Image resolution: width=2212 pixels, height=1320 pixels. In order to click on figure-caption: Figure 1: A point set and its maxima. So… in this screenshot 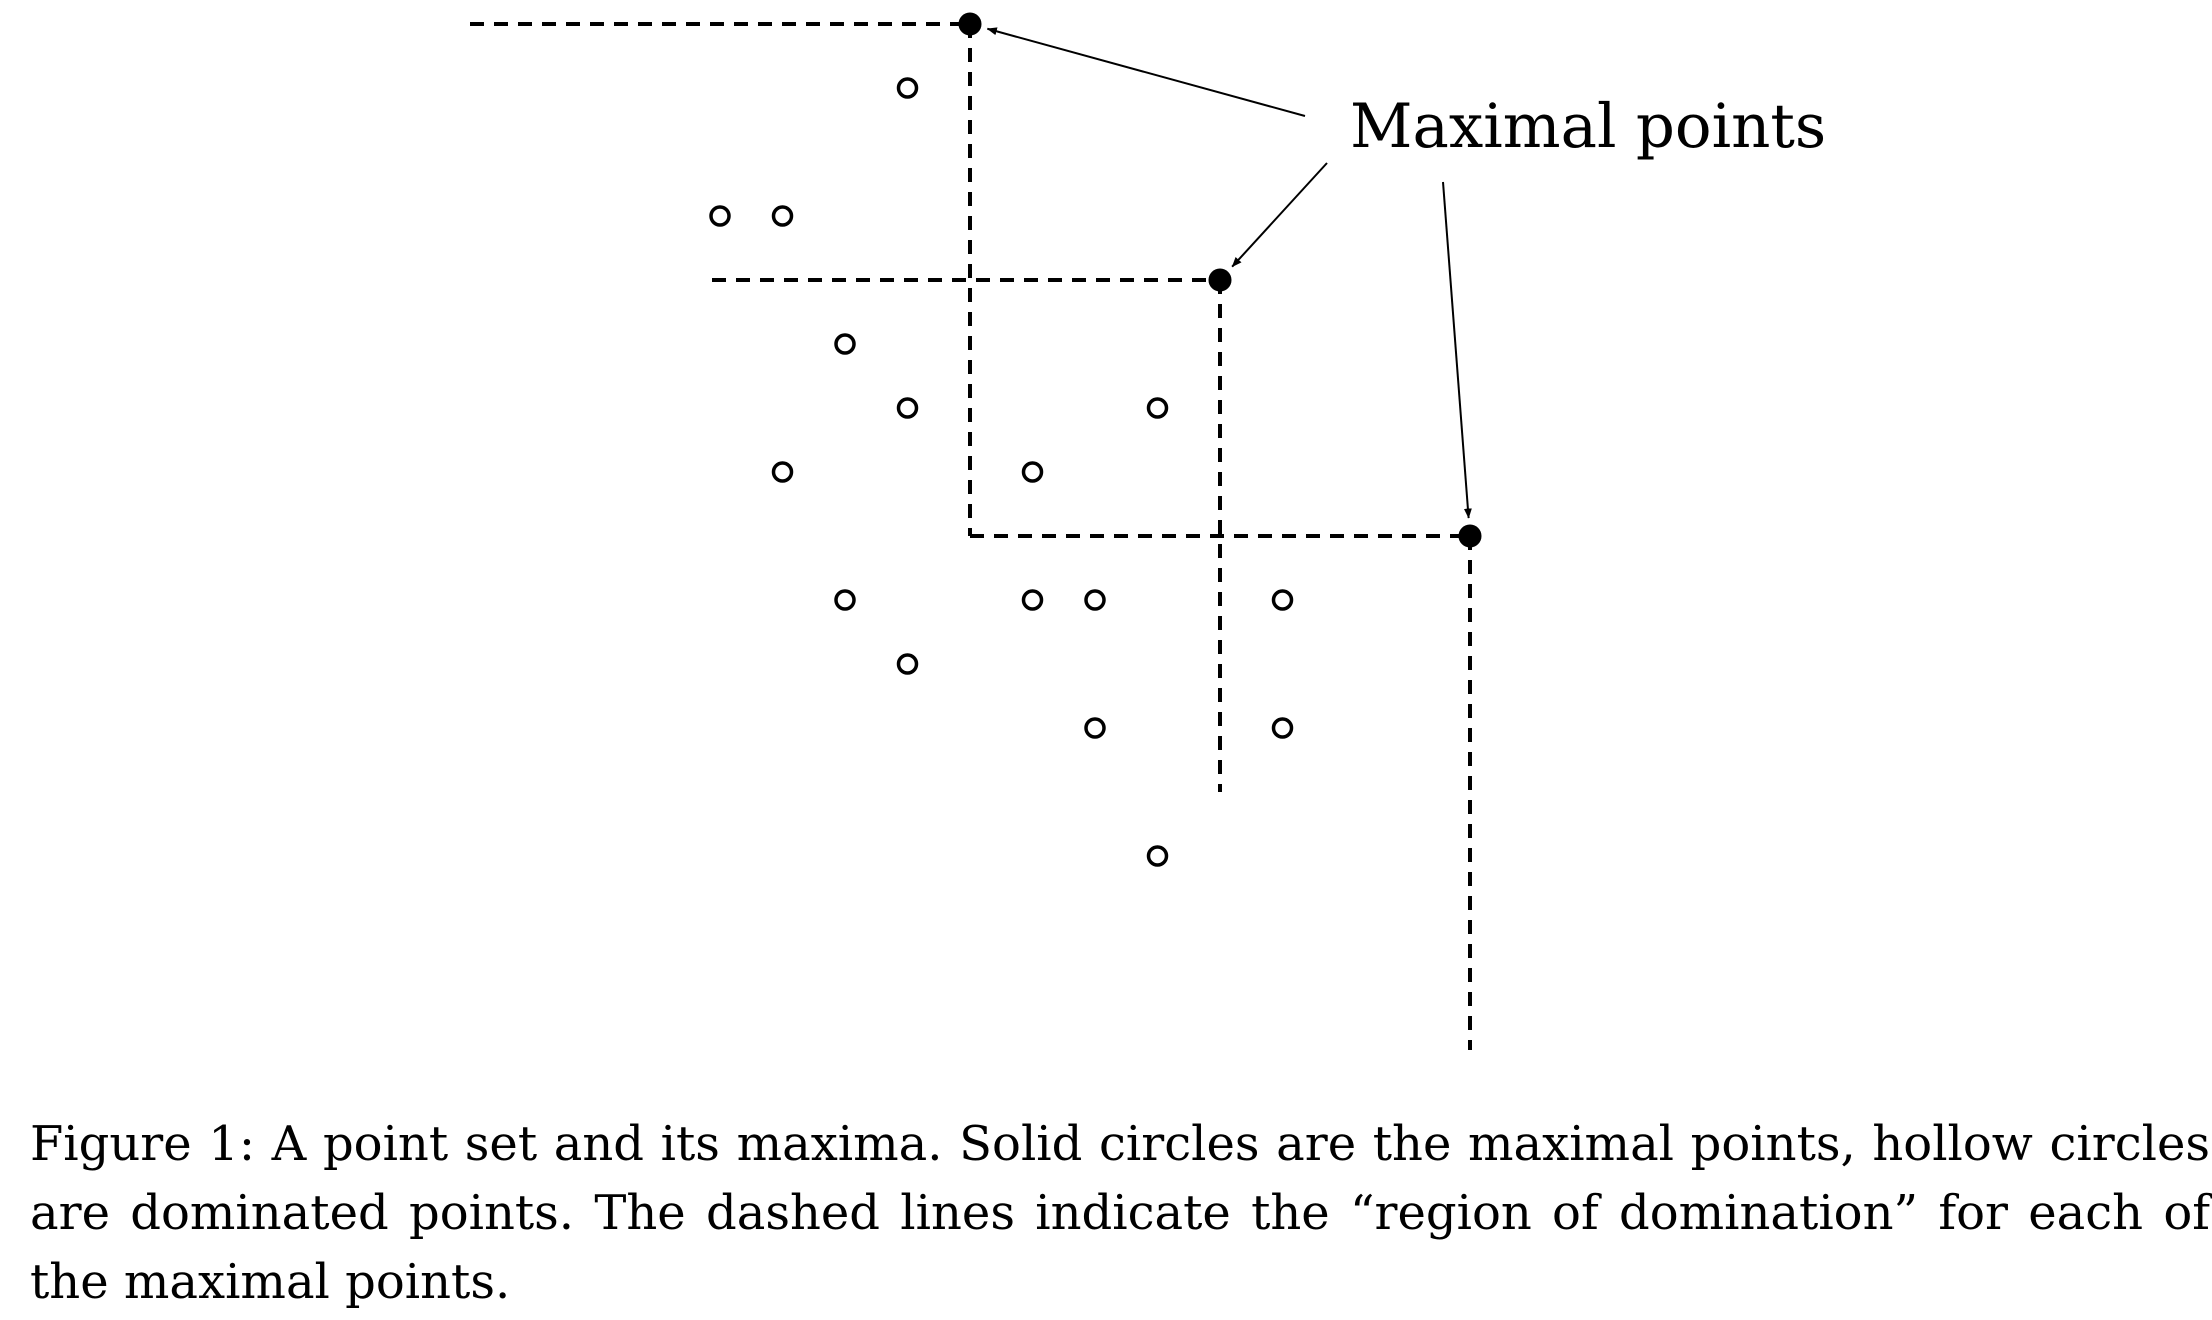, I will do `click(1120, 1213)`.